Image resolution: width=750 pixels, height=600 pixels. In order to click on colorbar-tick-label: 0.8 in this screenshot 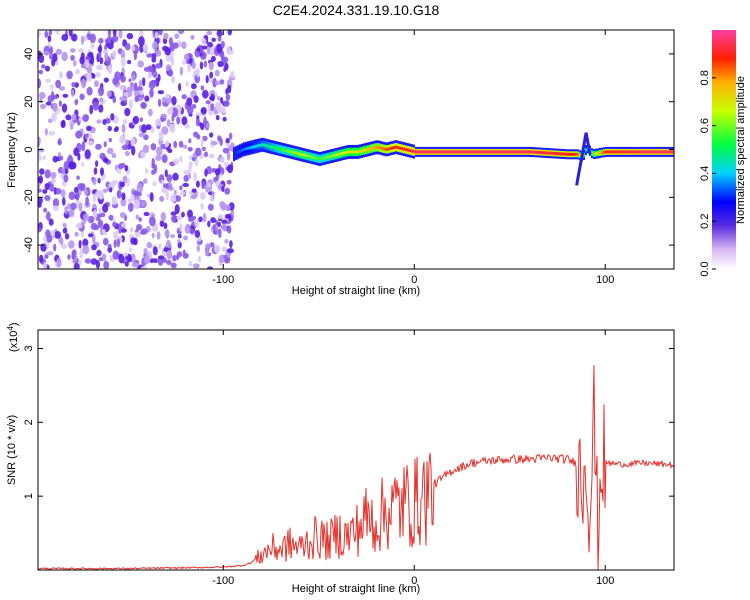, I will do `click(705, 77)`.